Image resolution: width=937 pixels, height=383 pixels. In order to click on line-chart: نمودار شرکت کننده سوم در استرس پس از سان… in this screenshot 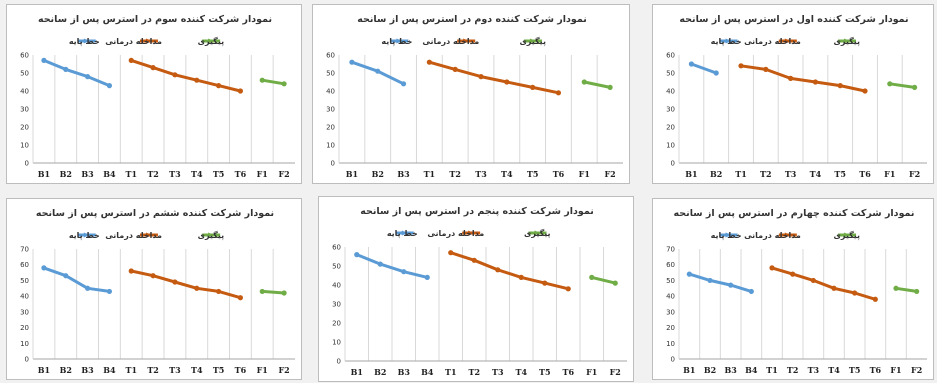, I will do `click(157, 96)`.